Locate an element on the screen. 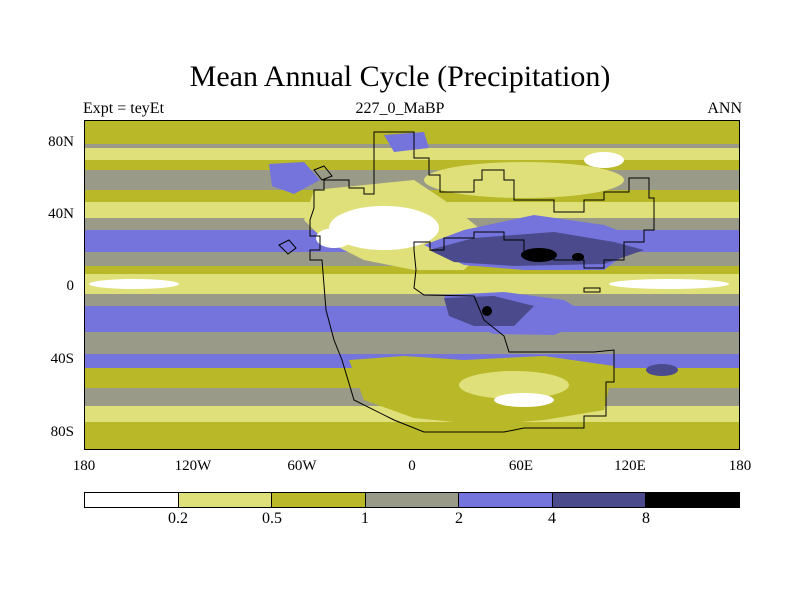  band-antarctic is located at coordinates (412, 436).